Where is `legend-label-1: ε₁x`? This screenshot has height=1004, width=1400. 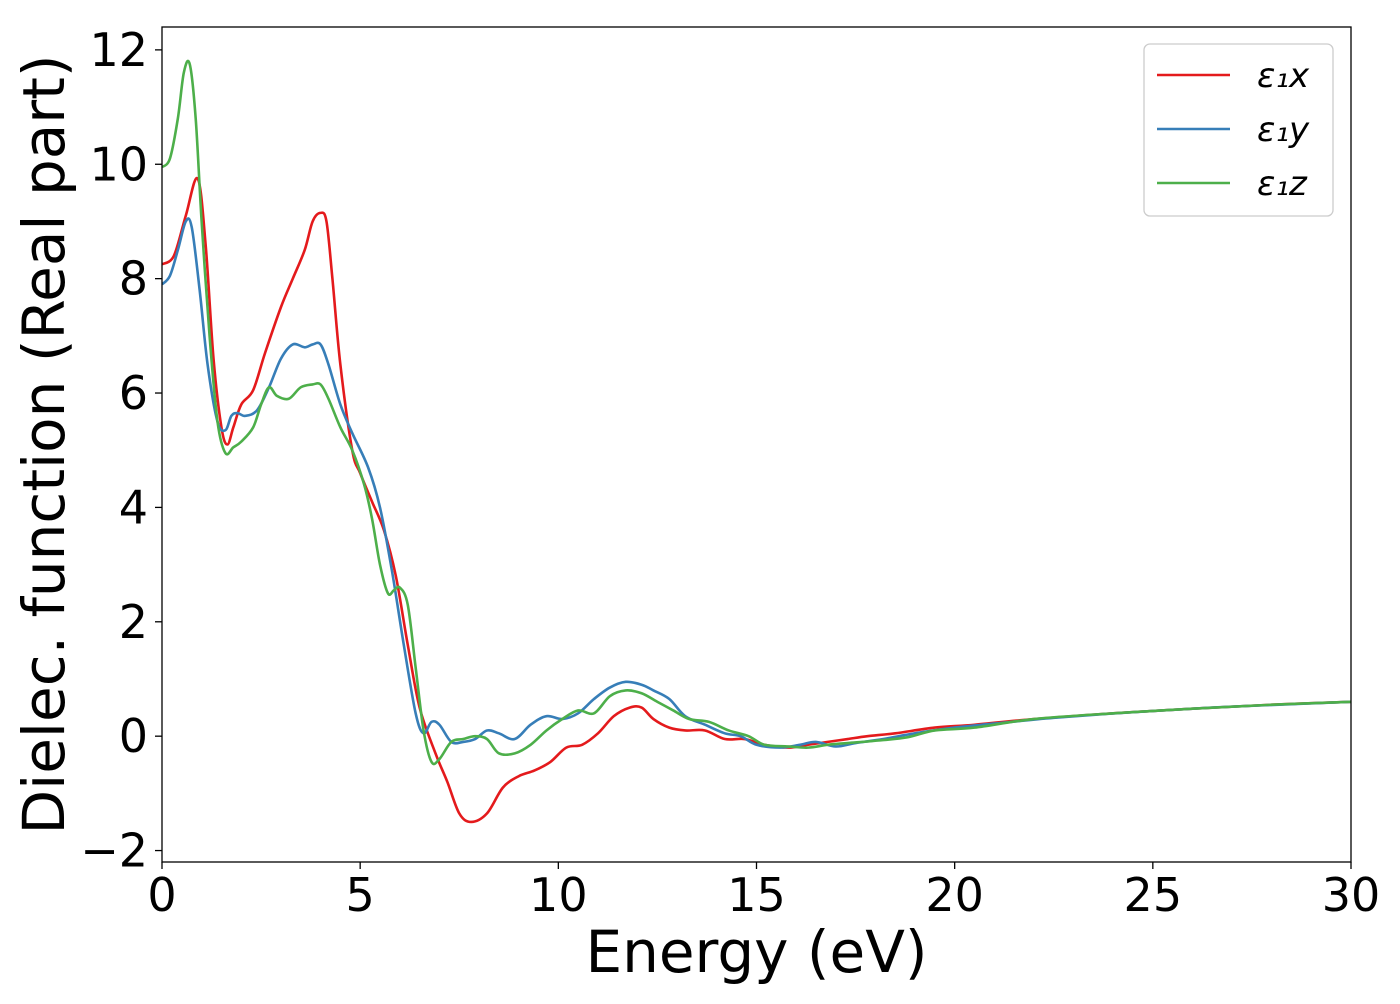
legend-label-1: ε₁x is located at coordinates (1283, 76).